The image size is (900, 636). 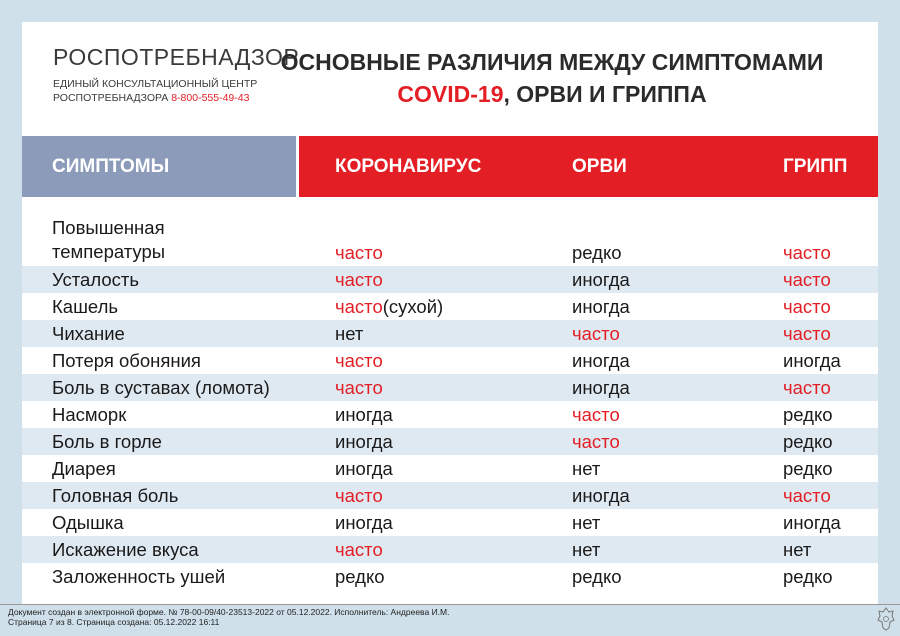 I want to click on symptom-cell: Усталость, so click(x=95, y=279).